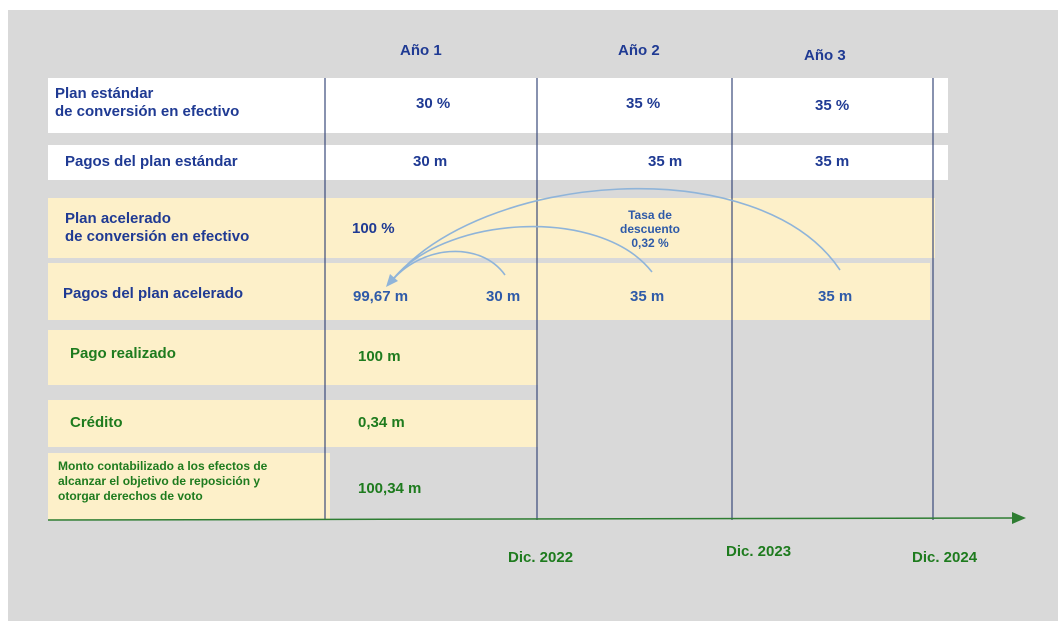  What do you see at coordinates (1019, 518) in the screenshot?
I see `arrow-head` at bounding box center [1019, 518].